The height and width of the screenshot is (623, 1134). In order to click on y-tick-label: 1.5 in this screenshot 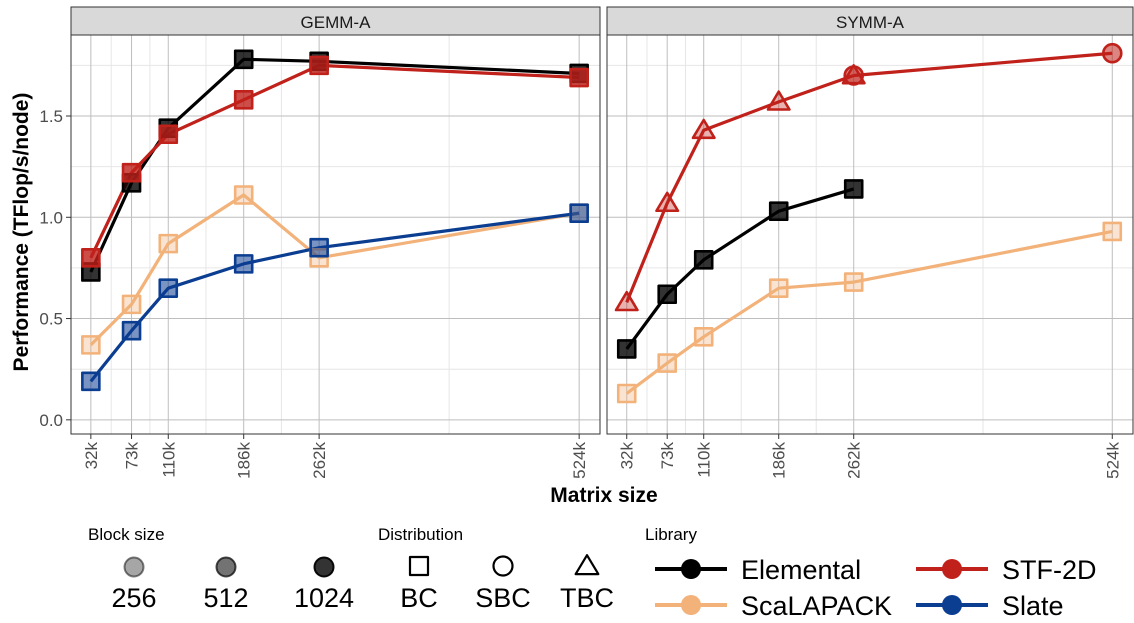, I will do `click(51, 116)`.